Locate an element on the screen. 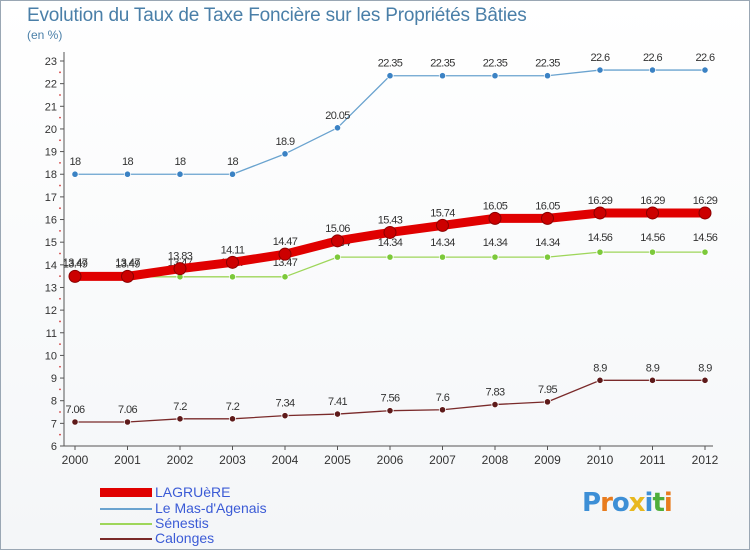 The width and height of the screenshot is (750, 550). x-tick-label: 2007 is located at coordinates (442, 460).